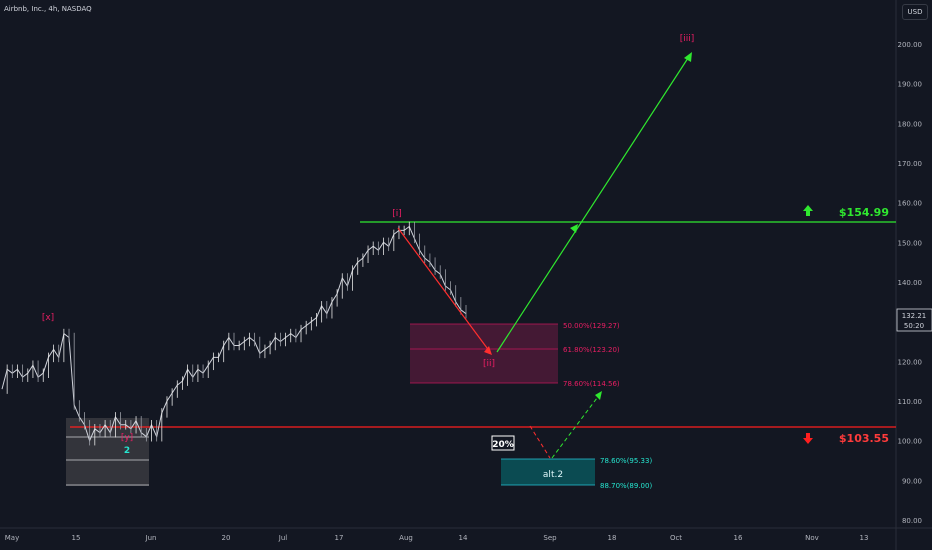 Image resolution: width=932 pixels, height=550 pixels. I want to click on arrowhead-ii, so click(488, 350).